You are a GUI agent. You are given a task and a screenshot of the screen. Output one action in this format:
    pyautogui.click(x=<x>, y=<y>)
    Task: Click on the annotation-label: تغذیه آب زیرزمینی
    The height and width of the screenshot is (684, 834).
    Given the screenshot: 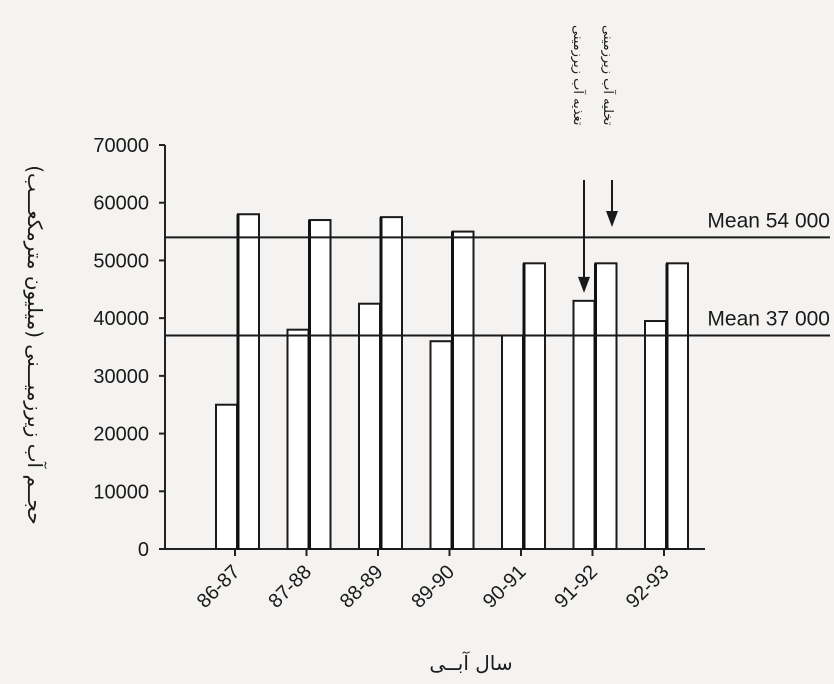 What is the action you would take?
    pyautogui.click(x=578, y=75)
    